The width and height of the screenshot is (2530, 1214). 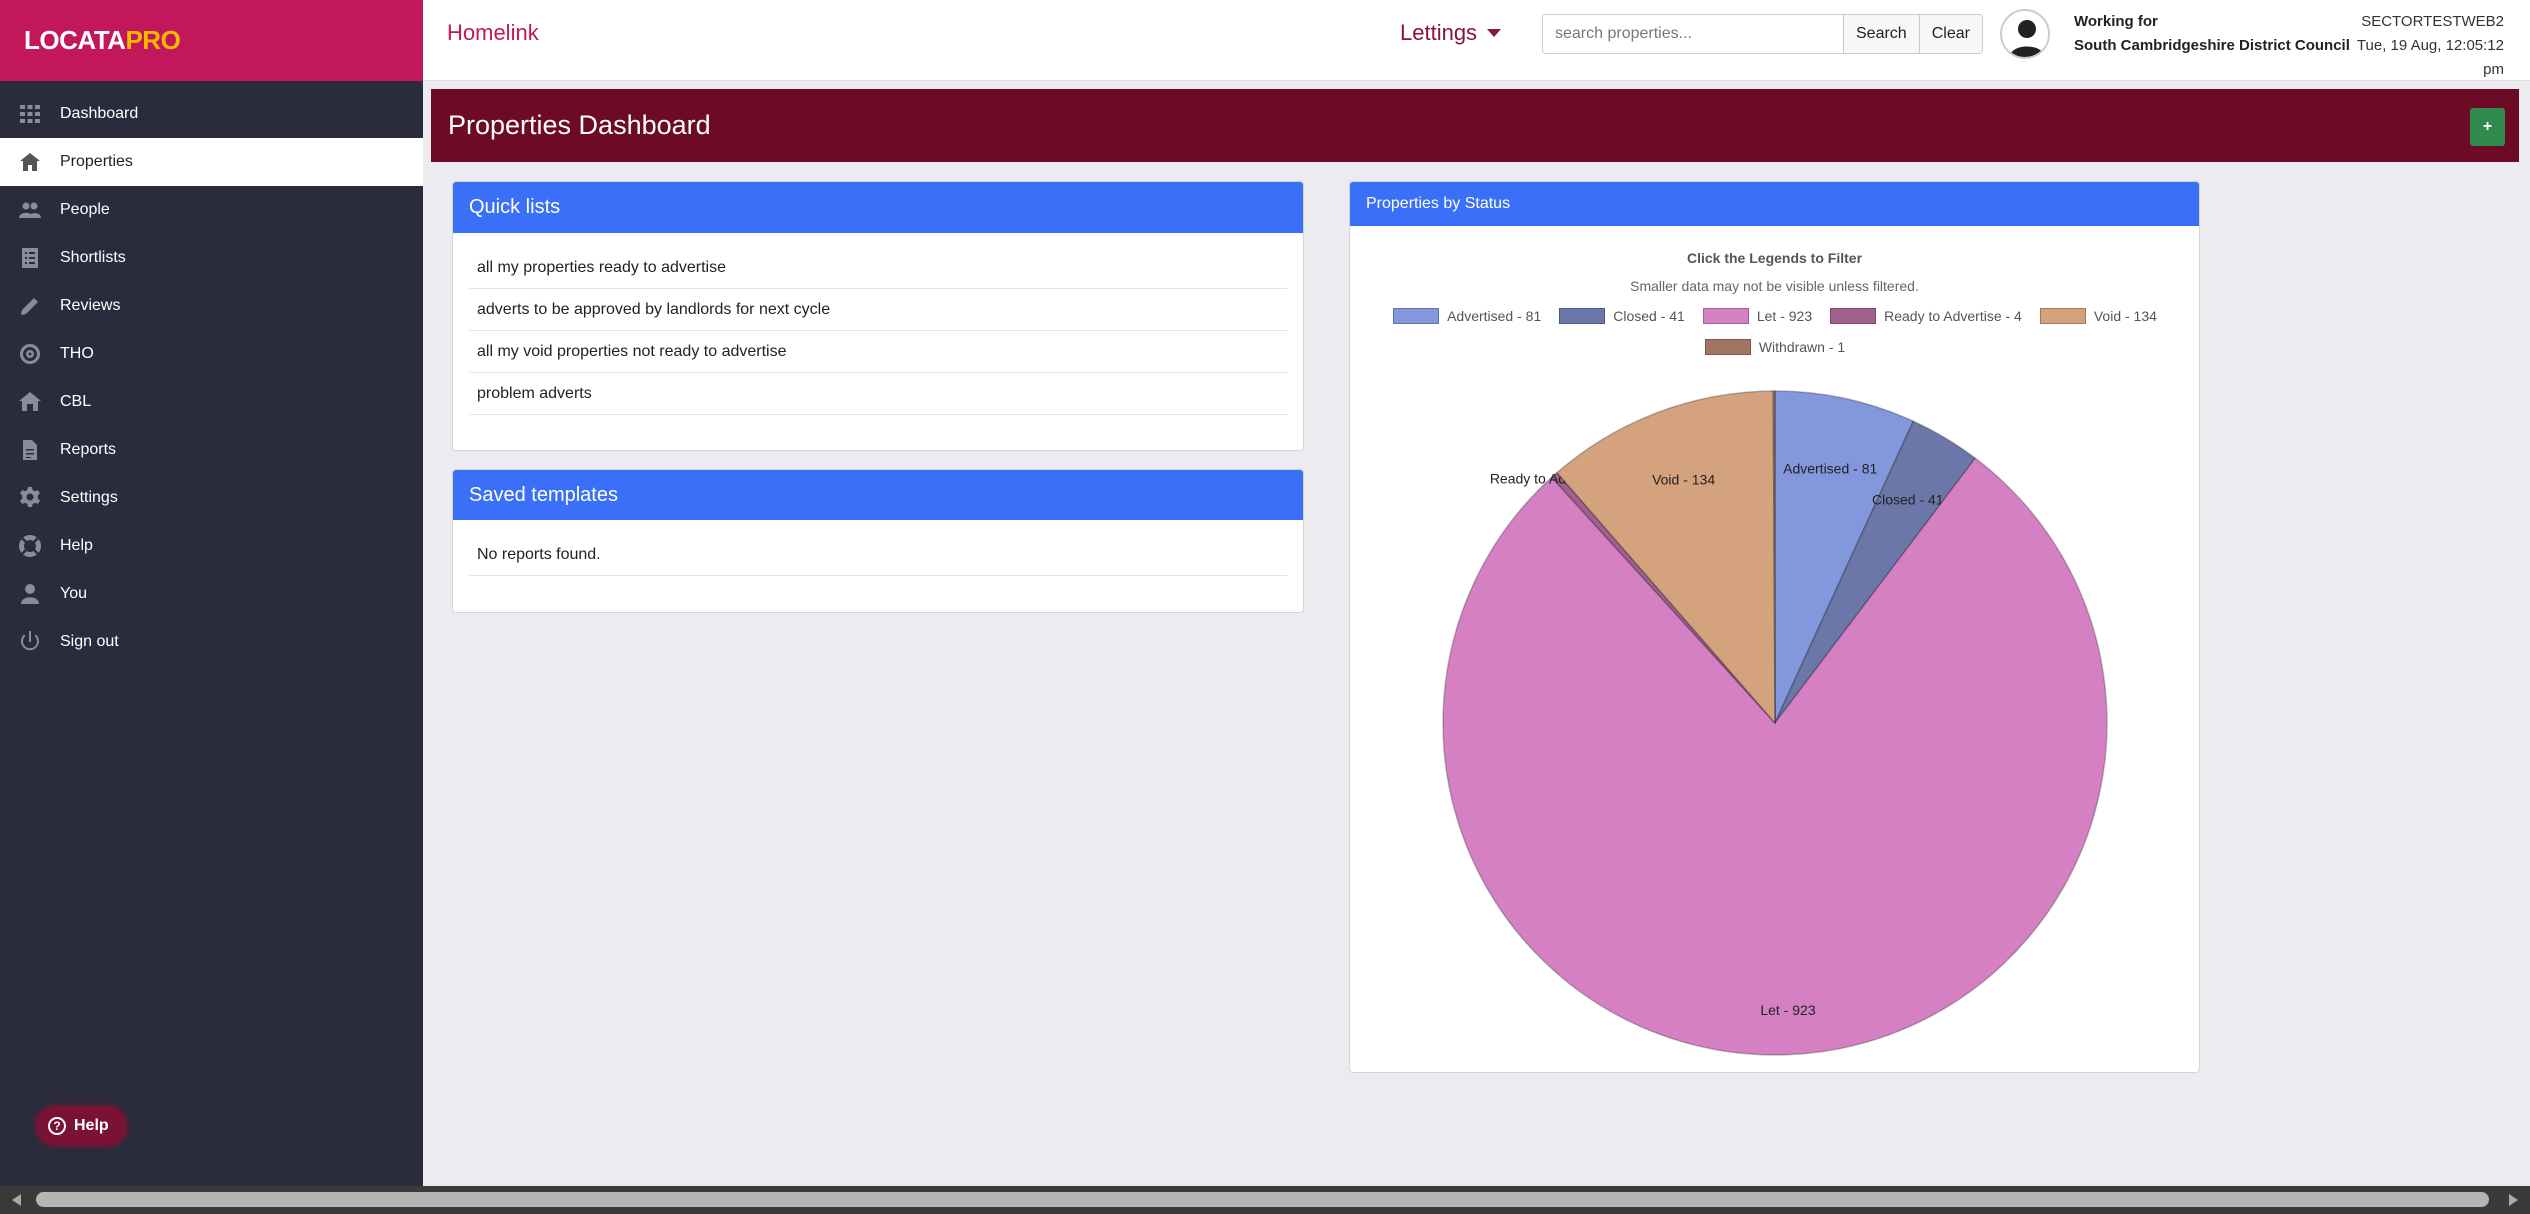 What do you see at coordinates (1439, 32) in the screenshot?
I see `module-dropdown-label: Lettings` at bounding box center [1439, 32].